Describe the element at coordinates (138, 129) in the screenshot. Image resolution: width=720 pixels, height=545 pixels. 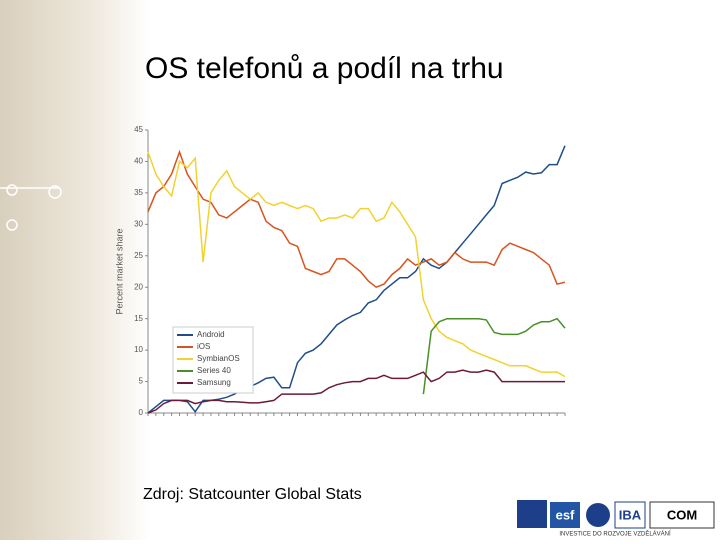
I see `y-tick-label: 45` at that location.